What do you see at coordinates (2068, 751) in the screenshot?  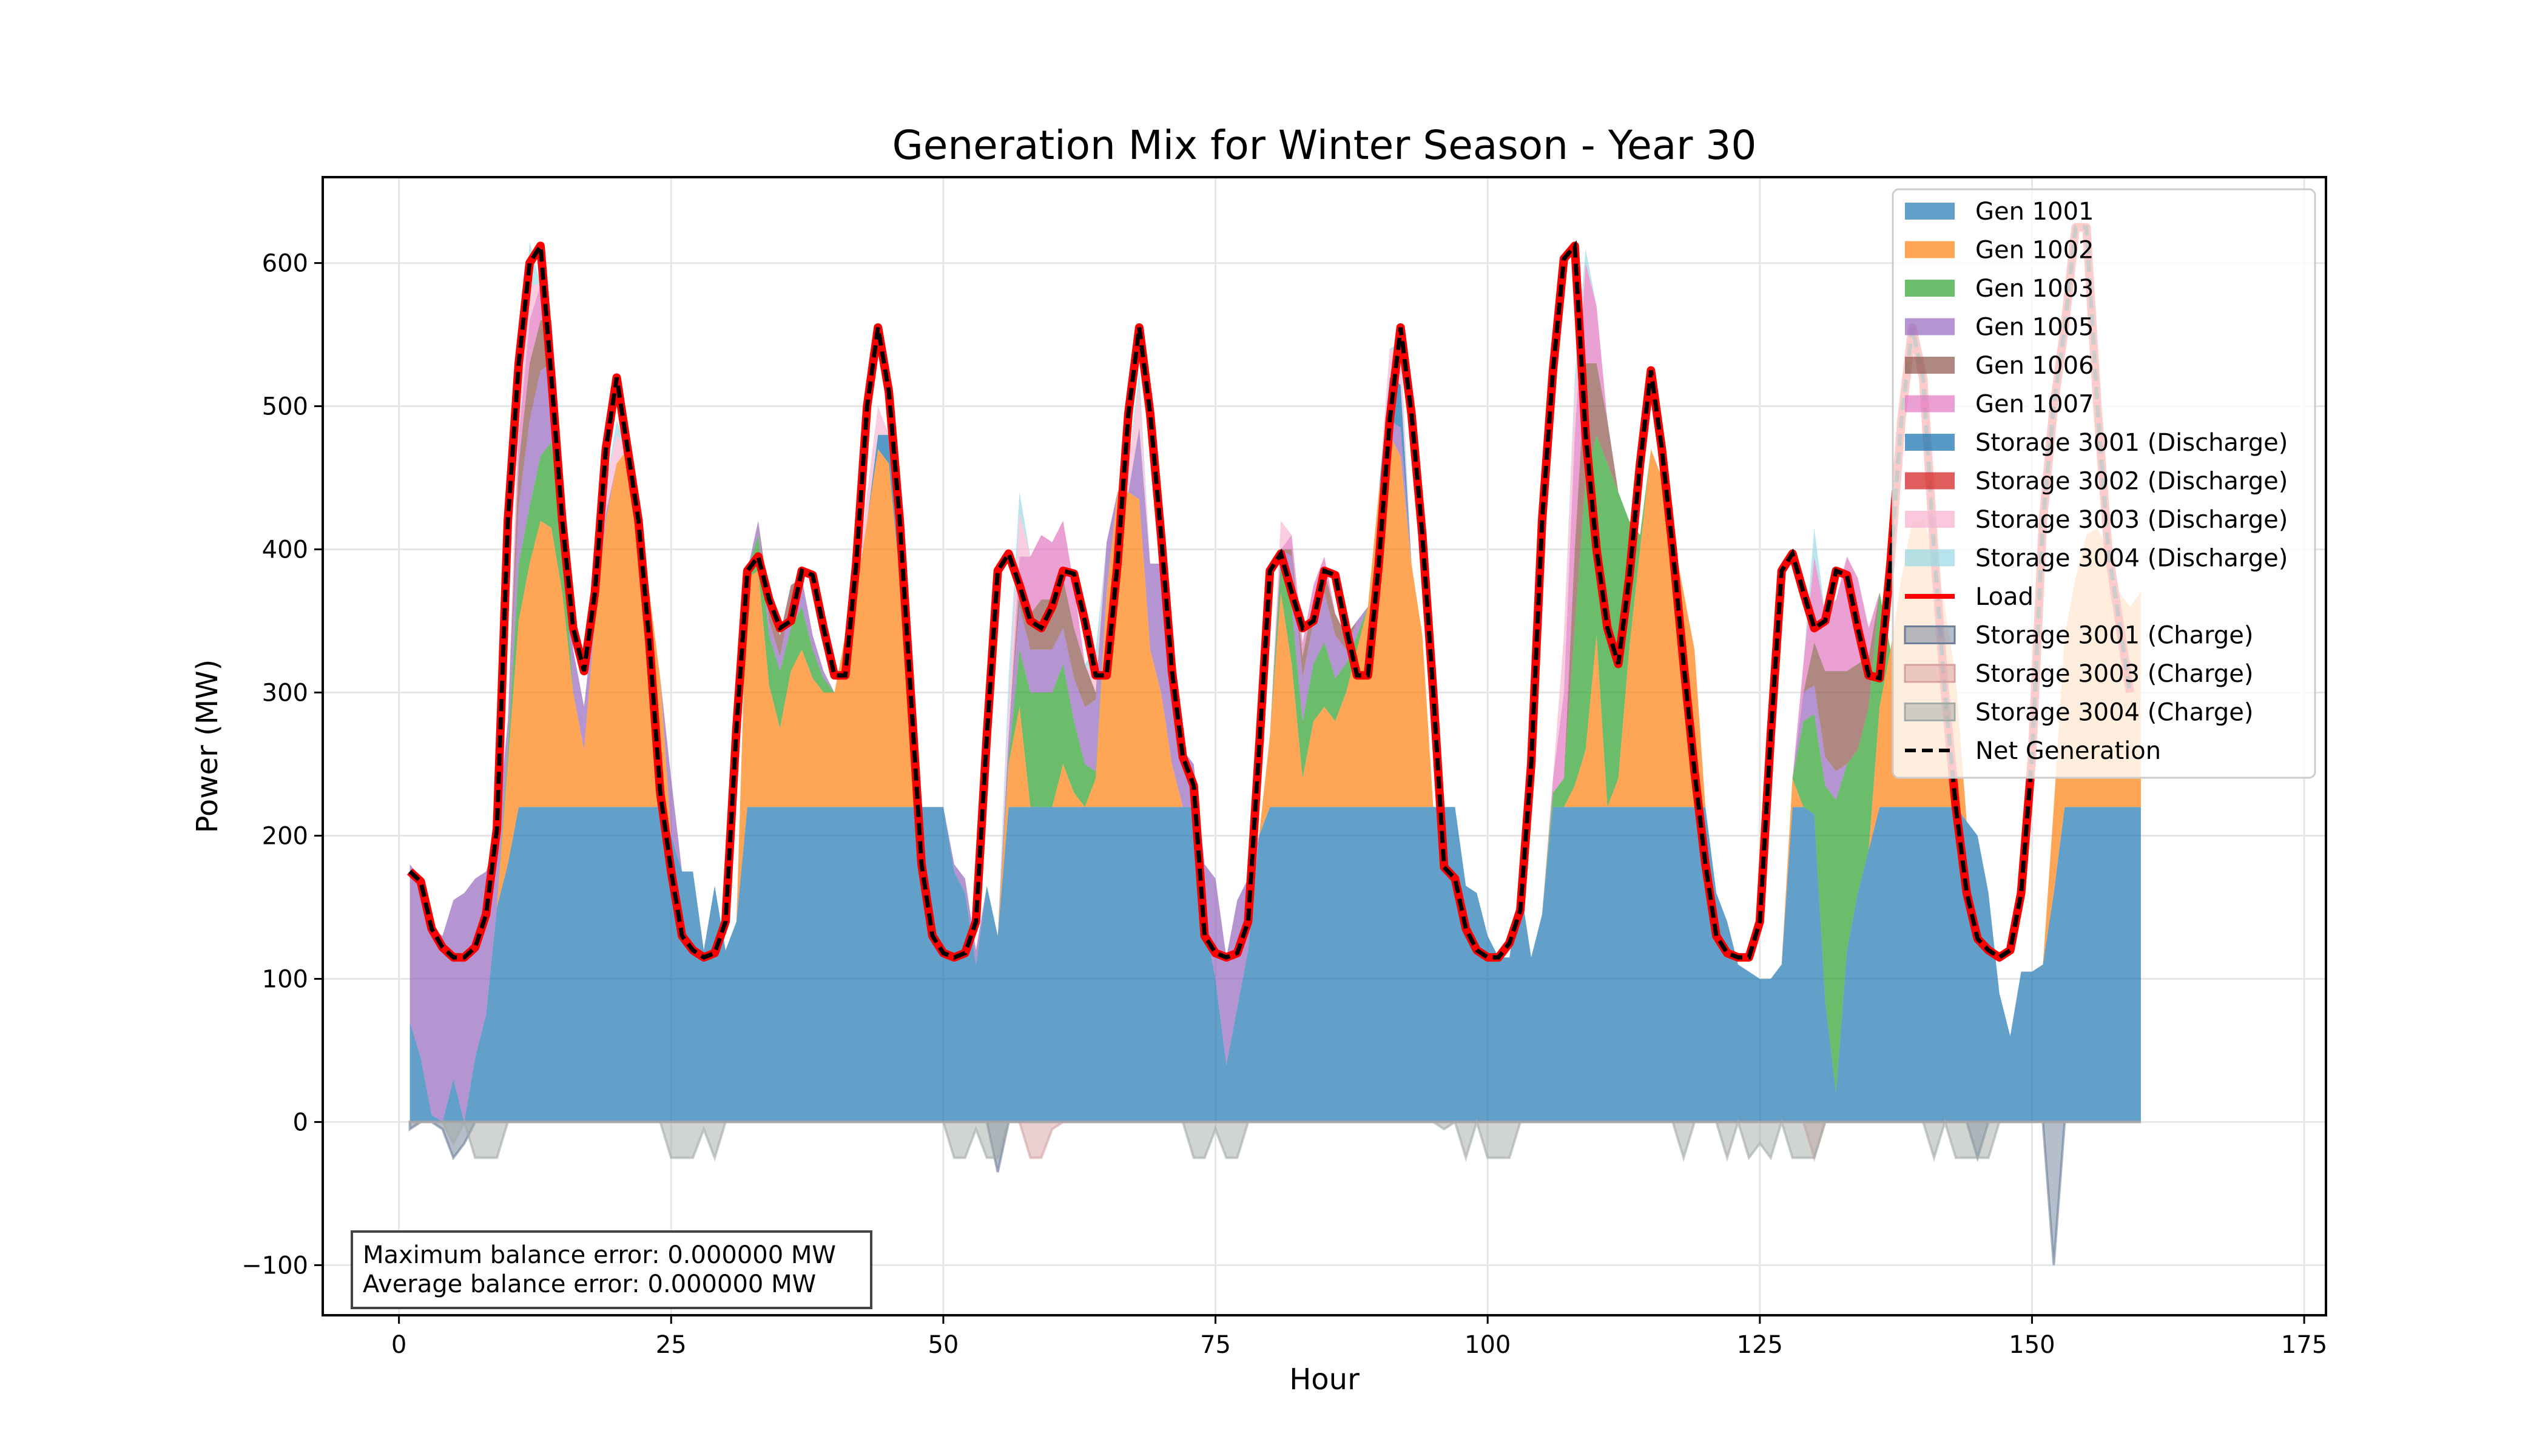 I see `legend-label-net-generation: Net Generation` at bounding box center [2068, 751].